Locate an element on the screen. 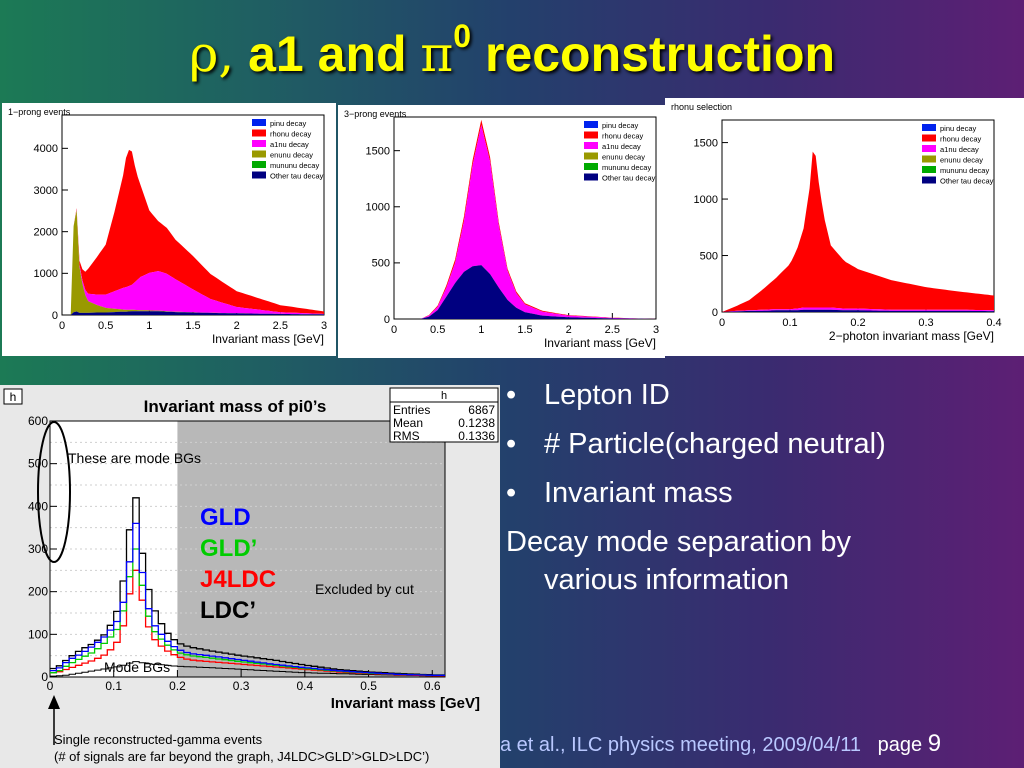  stats-value: 0.1336 is located at coordinates (476, 436).